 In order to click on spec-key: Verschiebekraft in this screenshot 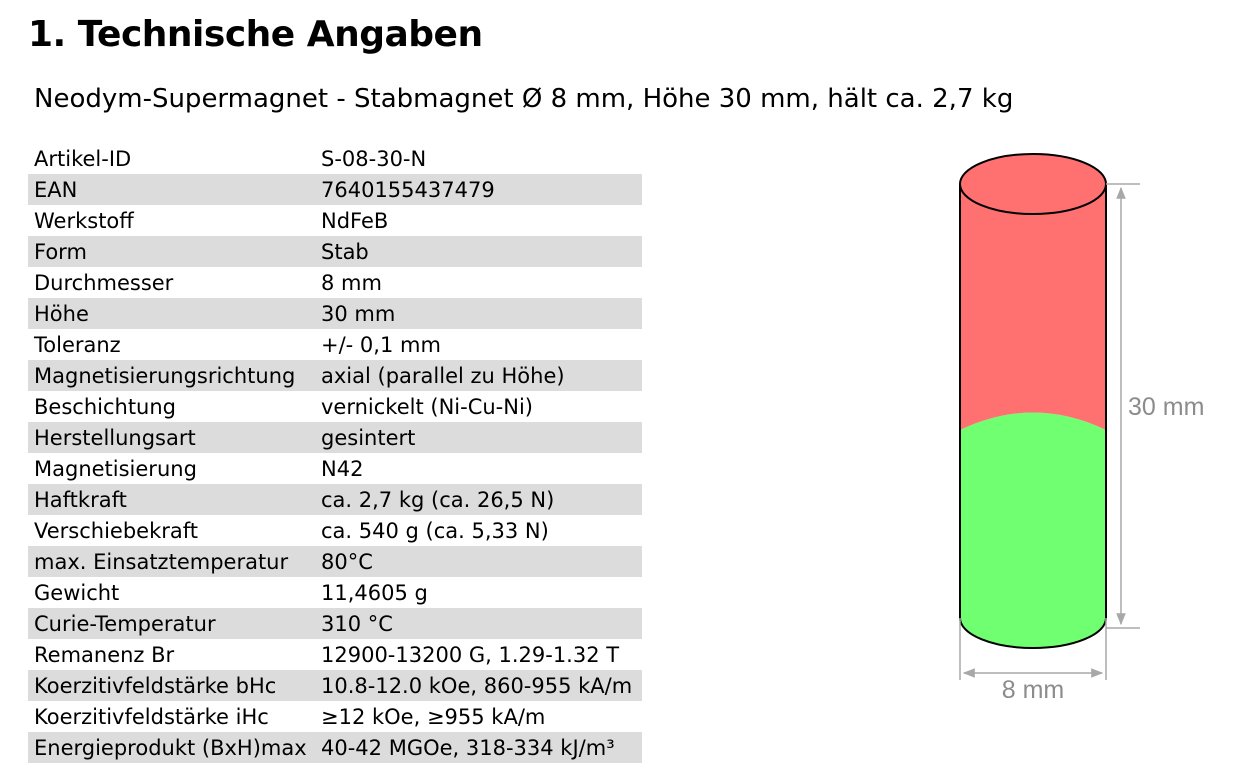, I will do `click(116, 530)`.